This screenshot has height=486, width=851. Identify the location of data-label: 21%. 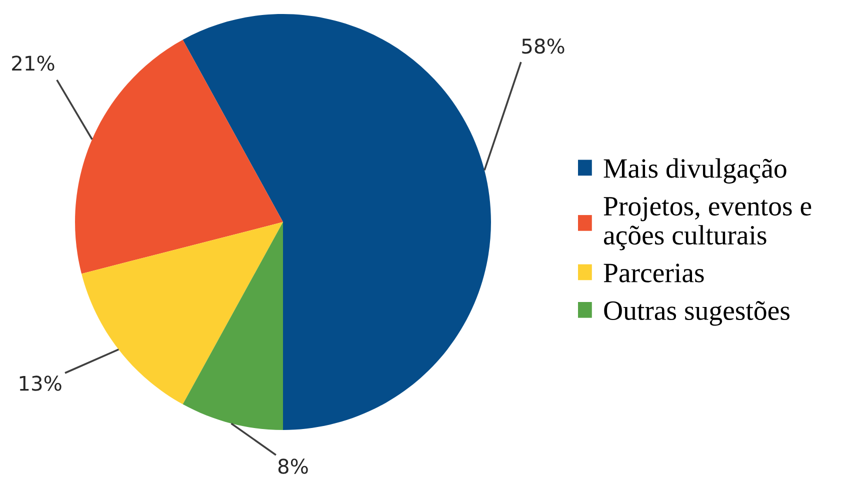
(33, 63).